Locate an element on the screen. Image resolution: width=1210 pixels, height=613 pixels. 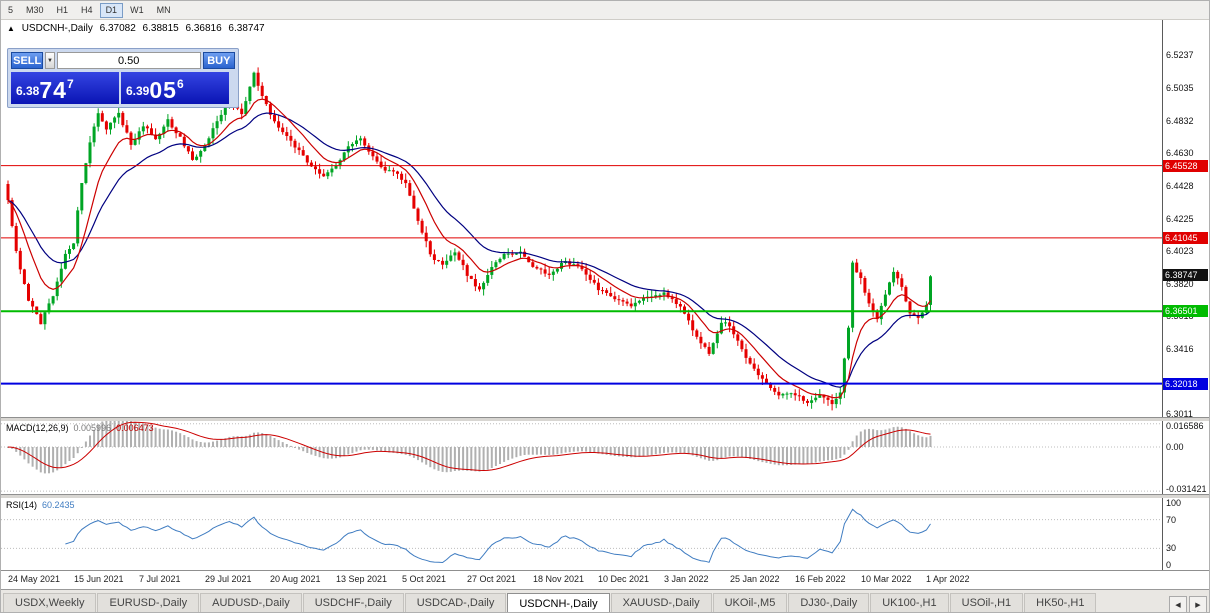
date-label: 1 Apr 2022 is located at coordinates (948, 579).